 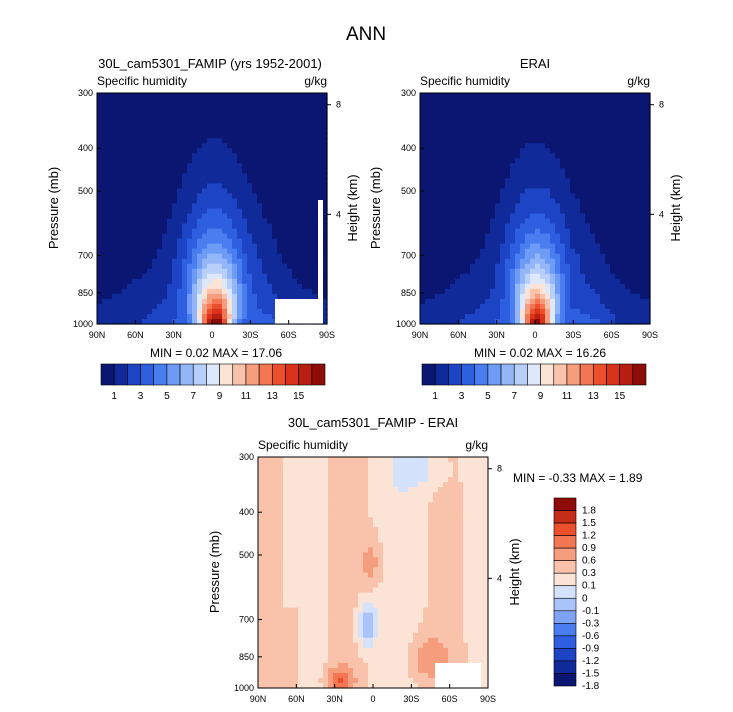 I want to click on x-tick-label: 90N, so click(x=97, y=335).